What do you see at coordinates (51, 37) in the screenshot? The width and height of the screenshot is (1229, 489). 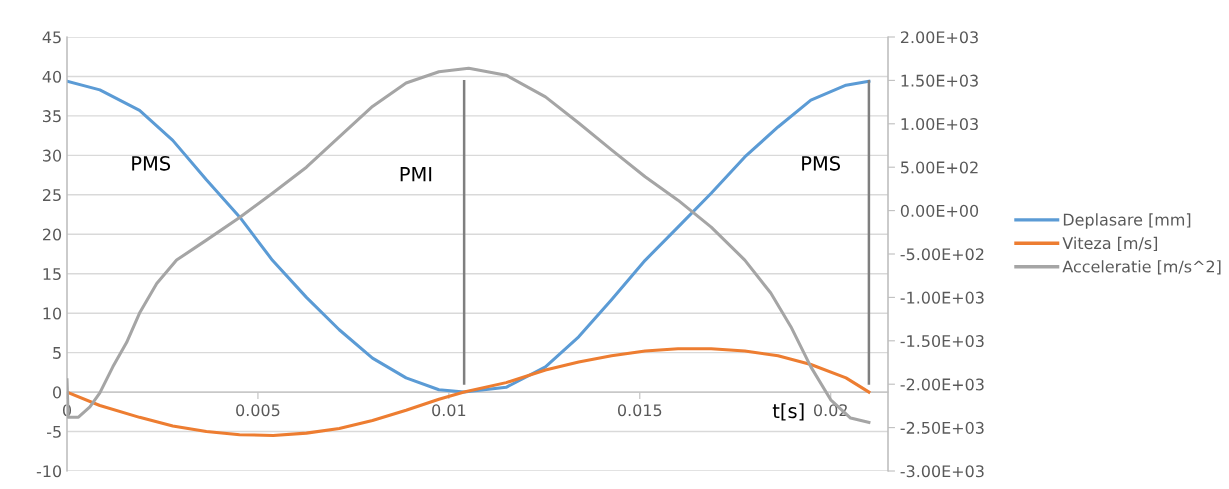 I see `y-tick-label: 45` at bounding box center [51, 37].